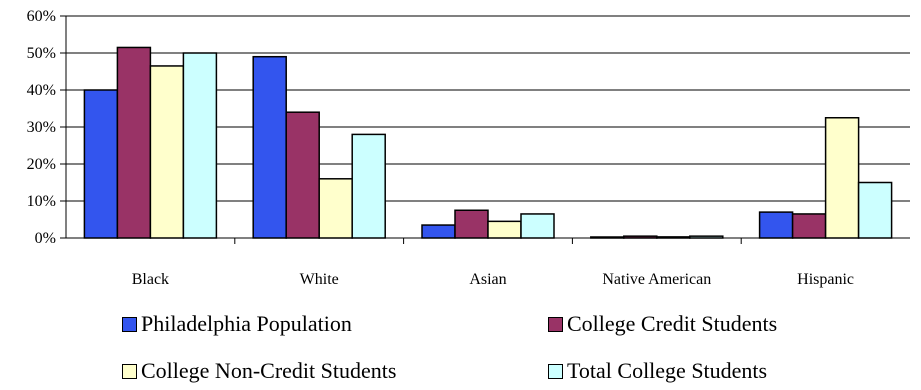  What do you see at coordinates (101, 164) in the screenshot?
I see `bar-philadelphia-population-black` at bounding box center [101, 164].